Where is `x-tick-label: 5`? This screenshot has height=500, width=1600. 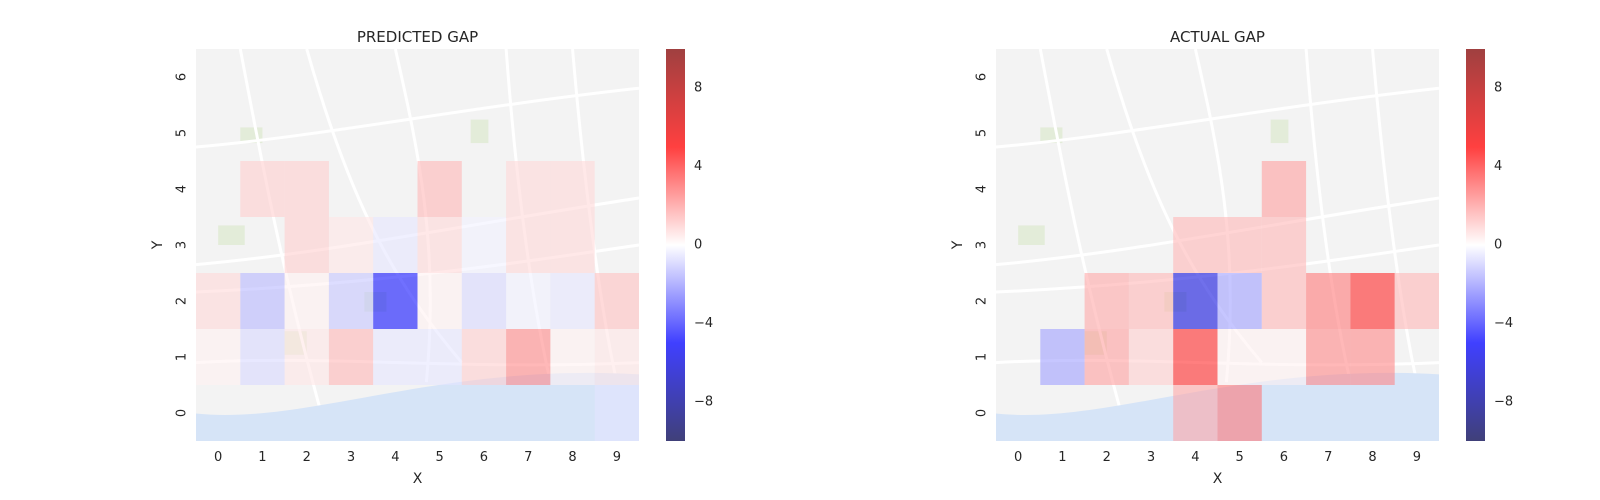 x-tick-label: 5 is located at coordinates (1240, 457).